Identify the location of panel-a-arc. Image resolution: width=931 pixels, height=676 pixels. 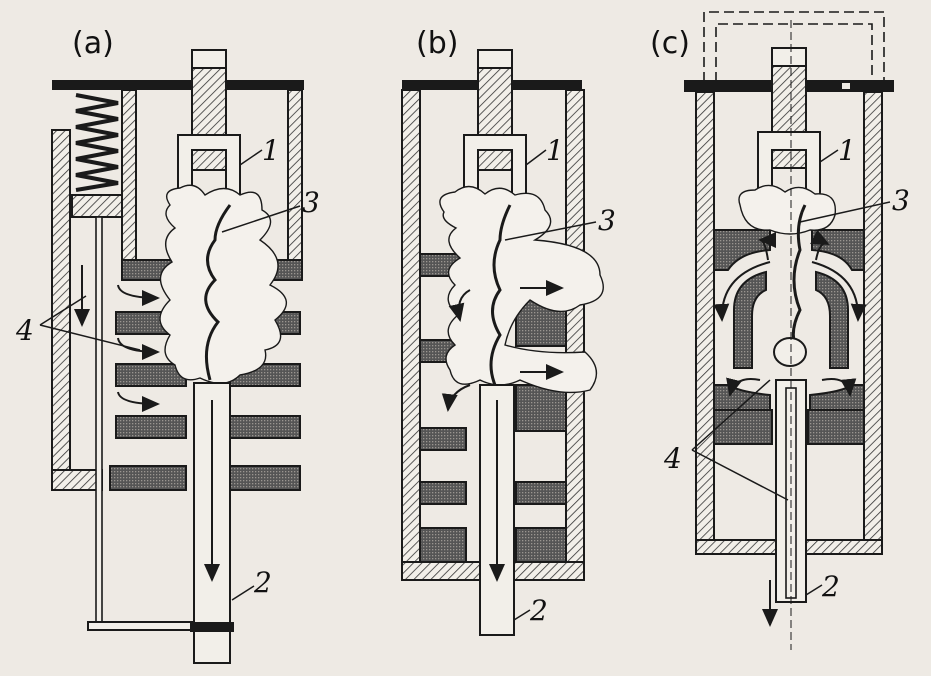
(218, 292).